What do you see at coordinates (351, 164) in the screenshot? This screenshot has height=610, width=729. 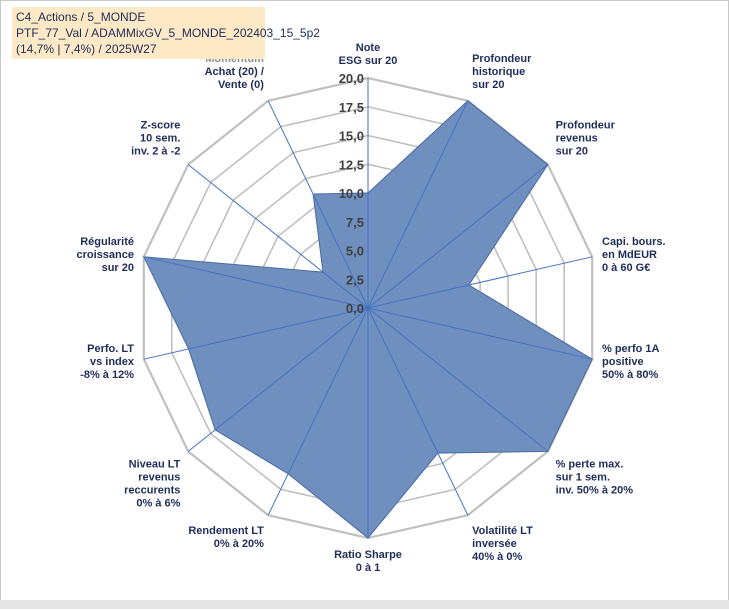 I see `tick-label: 12,5` at bounding box center [351, 164].